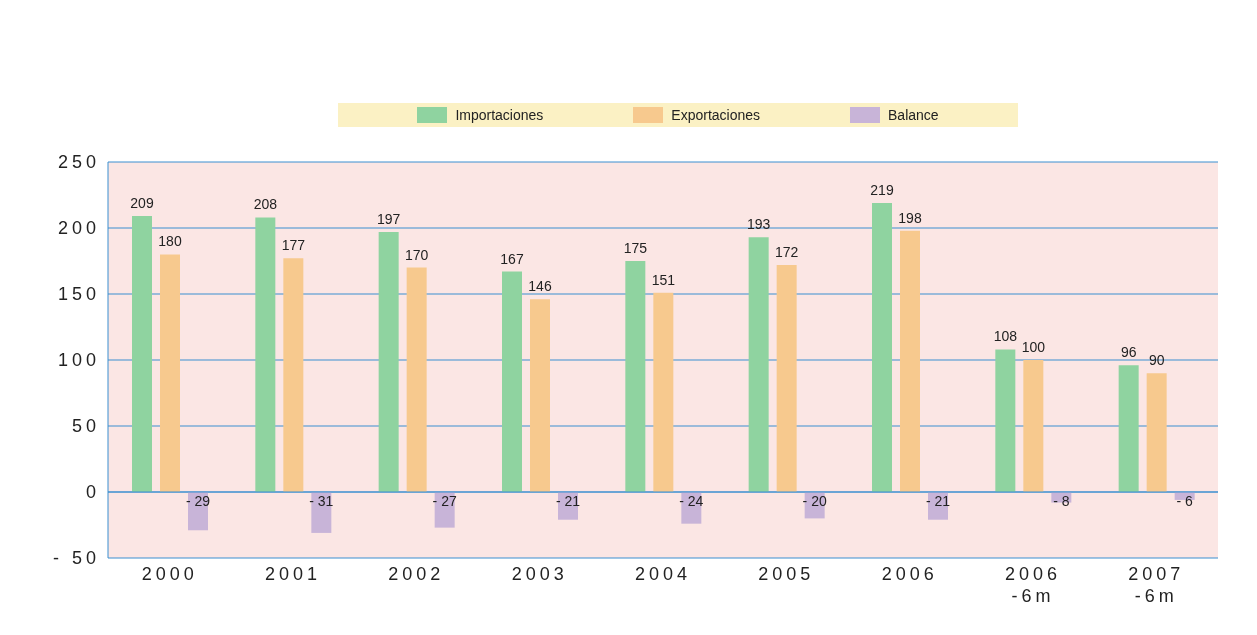  I want to click on data-label: 177, so click(293, 245).